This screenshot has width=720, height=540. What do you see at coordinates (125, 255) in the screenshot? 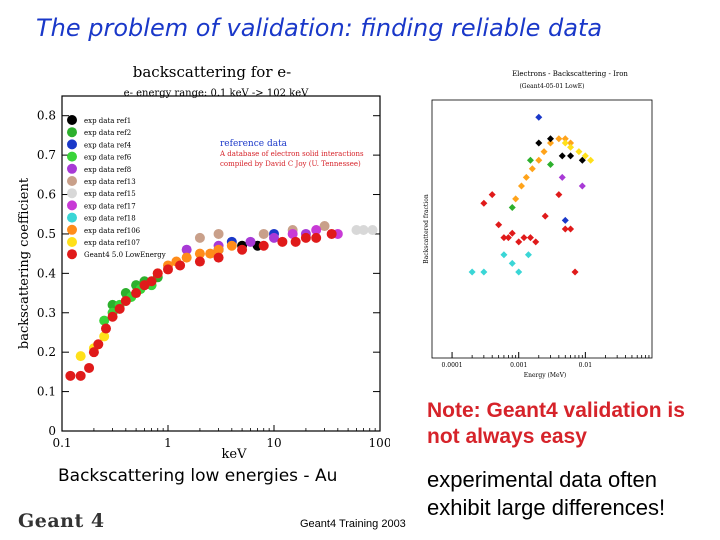
I see `legend-label: Geant4 5.0 LowEnergy` at bounding box center [125, 255].